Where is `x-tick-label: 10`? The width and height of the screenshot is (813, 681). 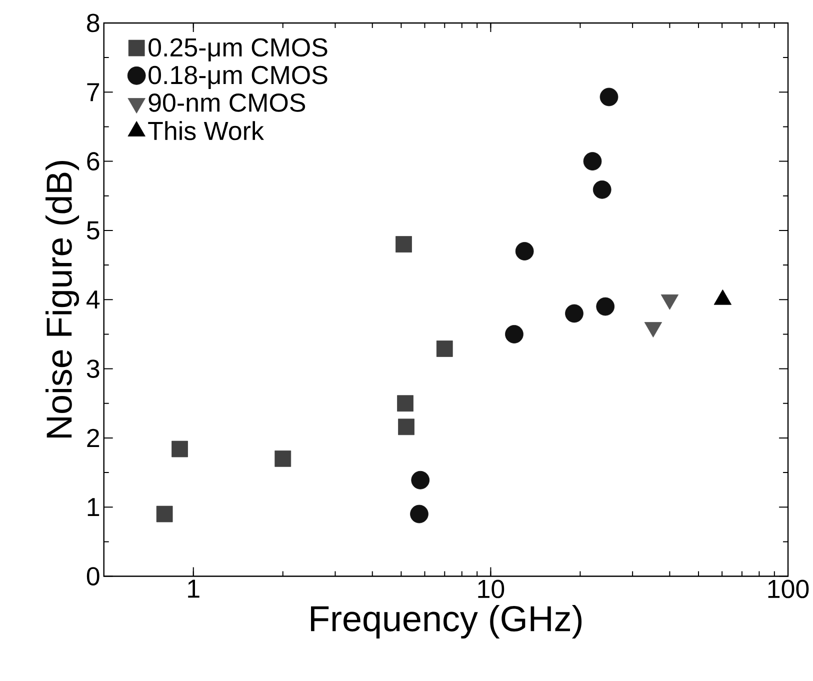
x-tick-label: 10 is located at coordinates (491, 589).